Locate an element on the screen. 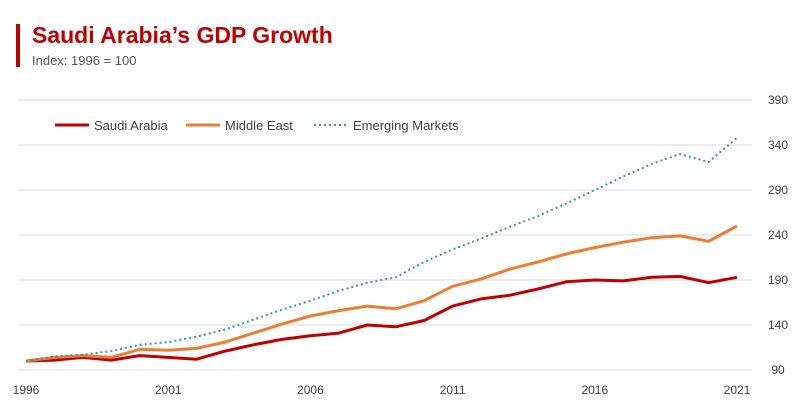  y-axis-tick-labels: 90 140 190 240 290 340 390 is located at coordinates (778, 235).